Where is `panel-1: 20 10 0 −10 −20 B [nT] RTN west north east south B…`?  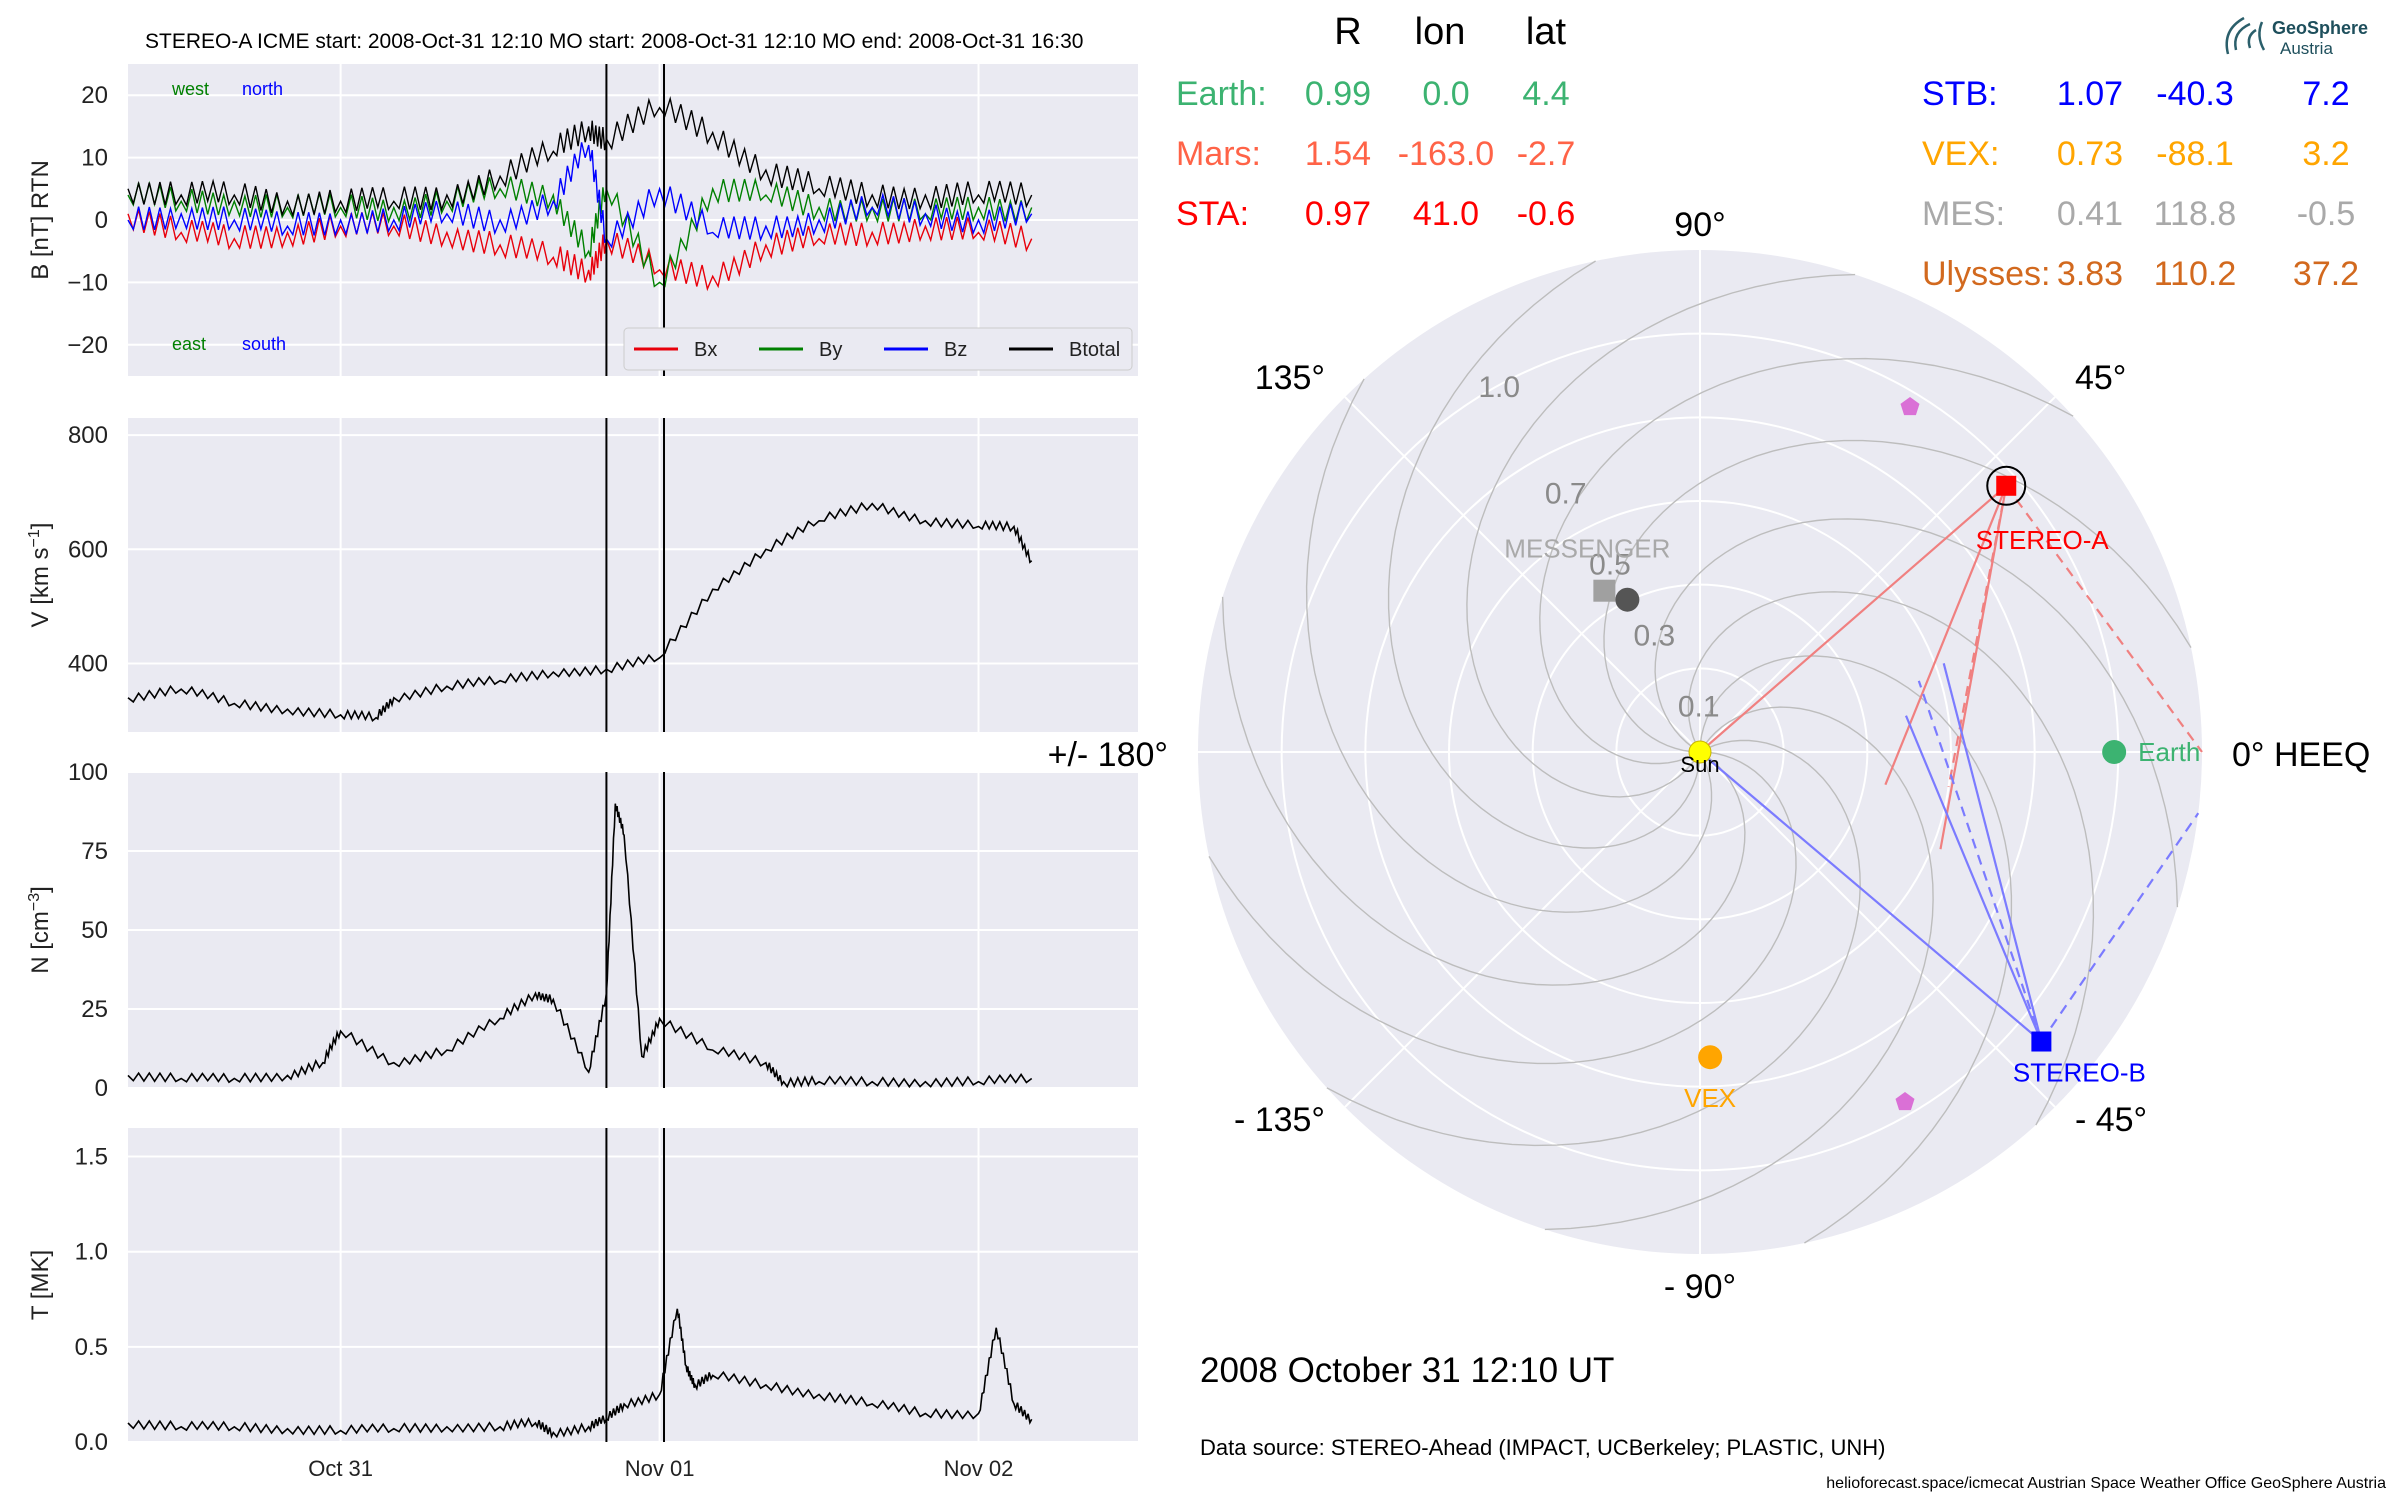 panel-1: 20 10 0 −10 −20 B [nT] RTN west north east south B… is located at coordinates (582, 220).